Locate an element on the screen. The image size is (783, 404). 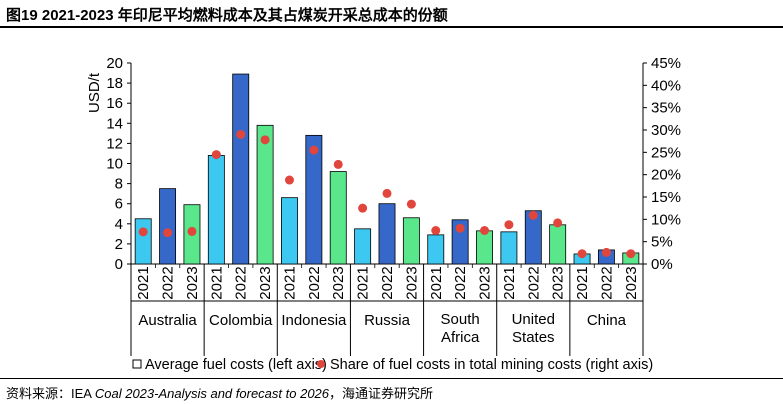
left-tick-label: 8 is located at coordinates (119, 184).